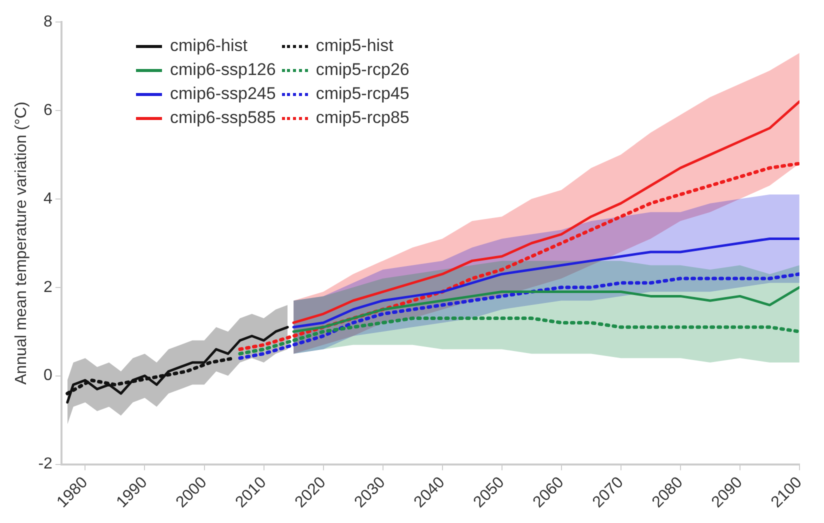 Image resolution: width=824 pixels, height=523 pixels. What do you see at coordinates (48, 21) in the screenshot?
I see `y-tick-label: 8` at bounding box center [48, 21].